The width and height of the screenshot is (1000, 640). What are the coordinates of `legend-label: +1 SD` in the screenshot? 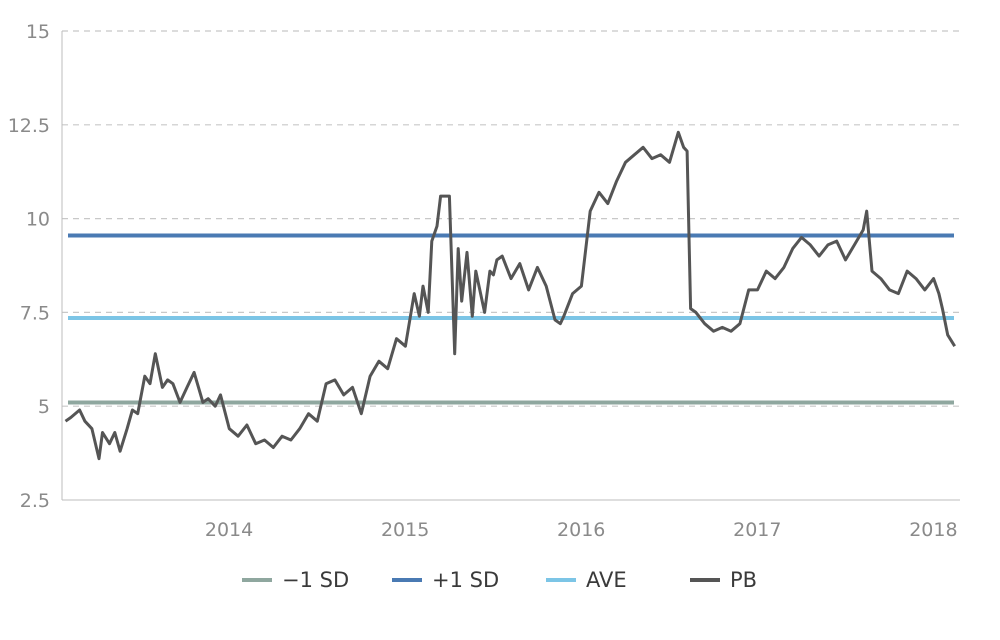 It's located at (465, 580).